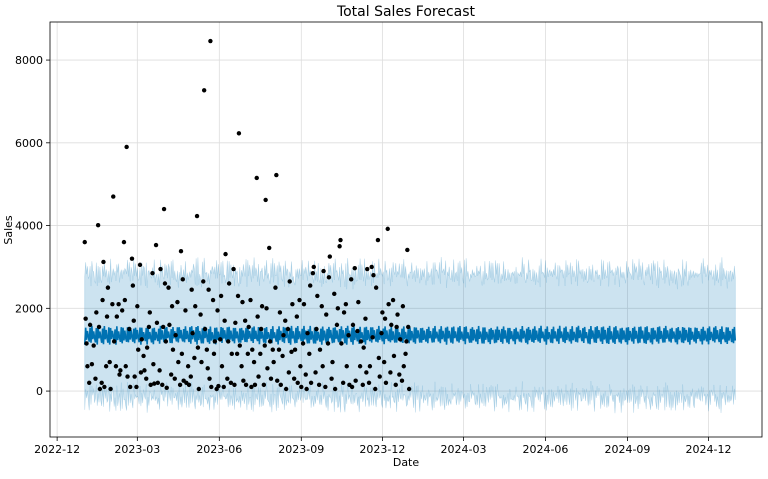  What do you see at coordinates (137, 449) in the screenshot?
I see `x-tick-label: 2023-03` at bounding box center [137, 449].